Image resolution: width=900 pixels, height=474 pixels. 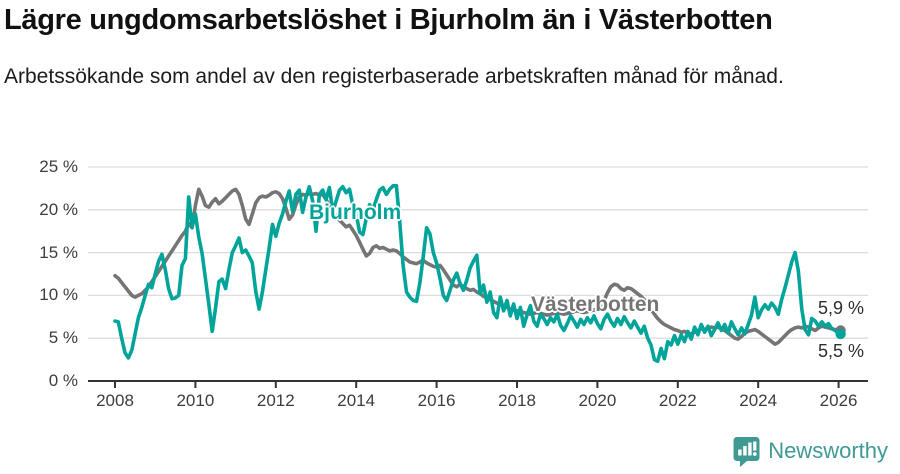 I want to click on x-tick-label: 2026, so click(x=838, y=400).